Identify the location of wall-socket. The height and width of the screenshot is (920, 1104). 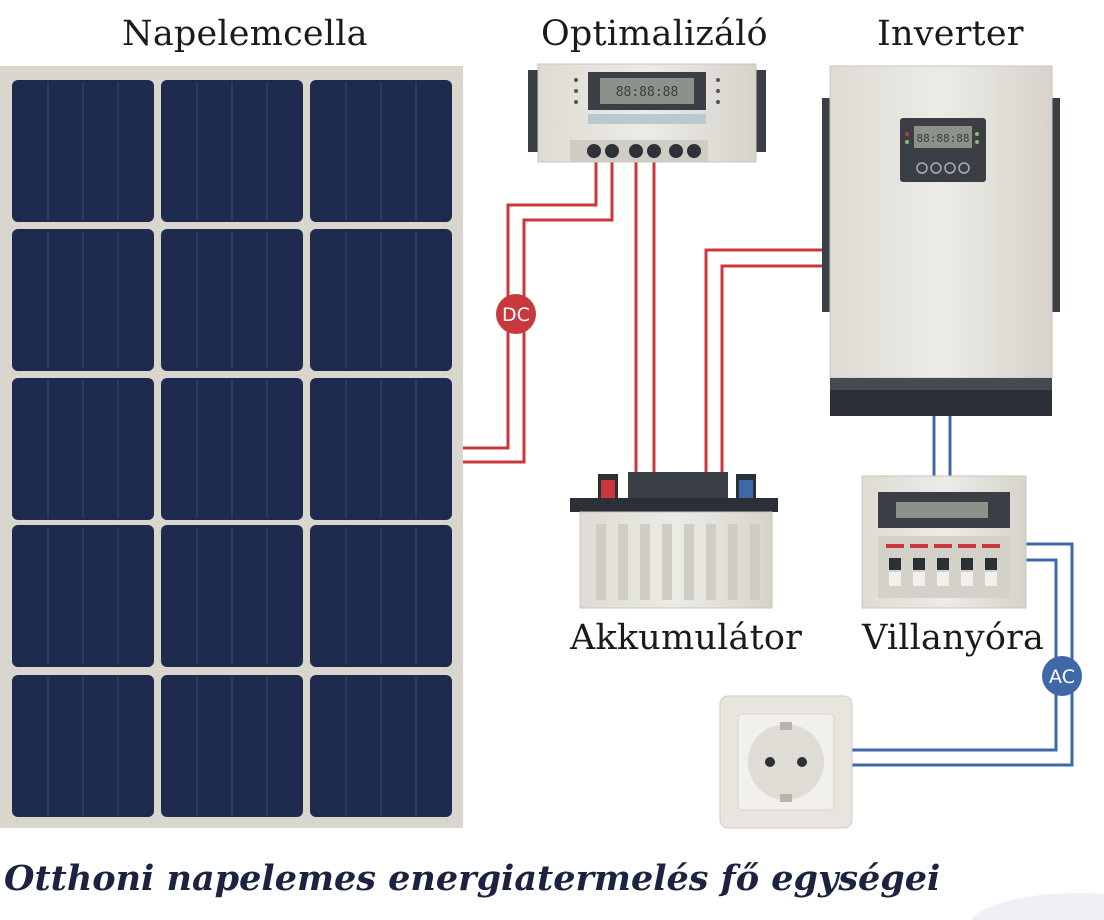
(786, 762).